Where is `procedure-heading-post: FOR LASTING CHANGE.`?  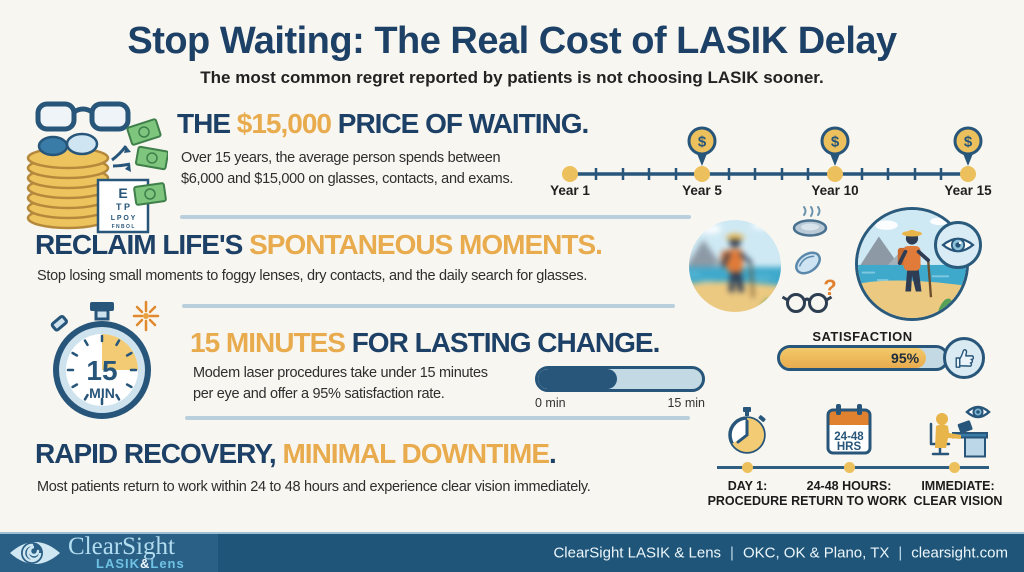
procedure-heading-post: FOR LASTING CHANGE. is located at coordinates (506, 342).